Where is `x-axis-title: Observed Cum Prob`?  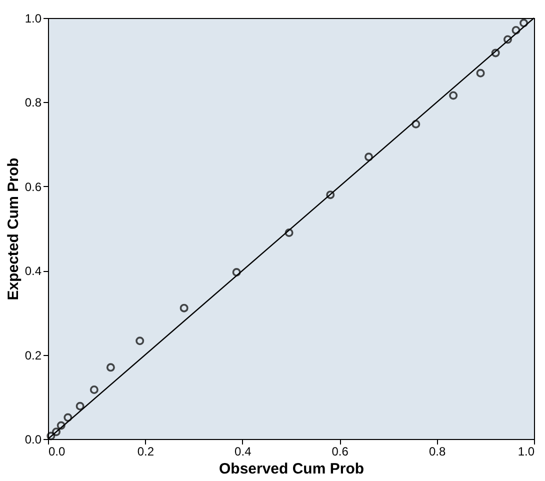
x-axis-title: Observed Cum Prob is located at coordinates (291, 469).